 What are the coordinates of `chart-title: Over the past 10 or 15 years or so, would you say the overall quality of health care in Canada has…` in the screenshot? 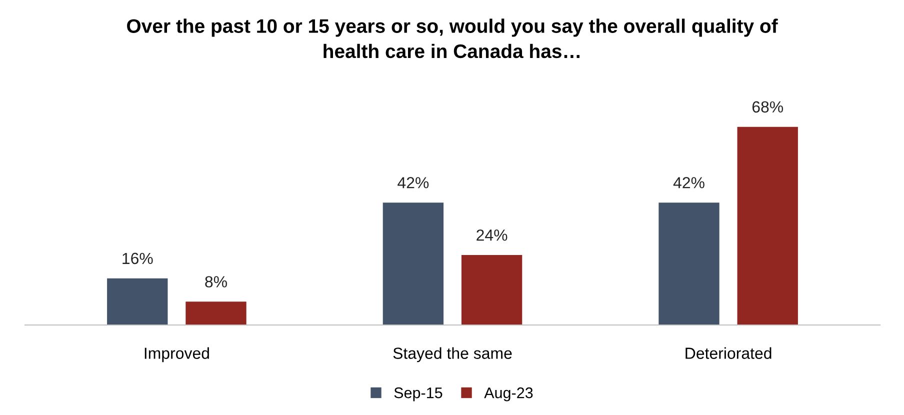 It's located at (452, 38).